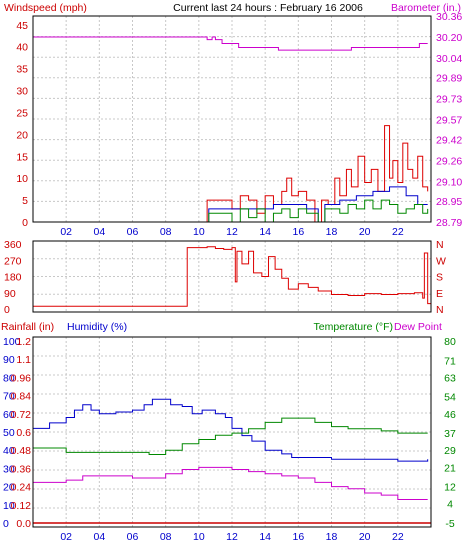  What do you see at coordinates (450, 398) in the screenshot?
I see `temperature-tick-label: 54` at bounding box center [450, 398].